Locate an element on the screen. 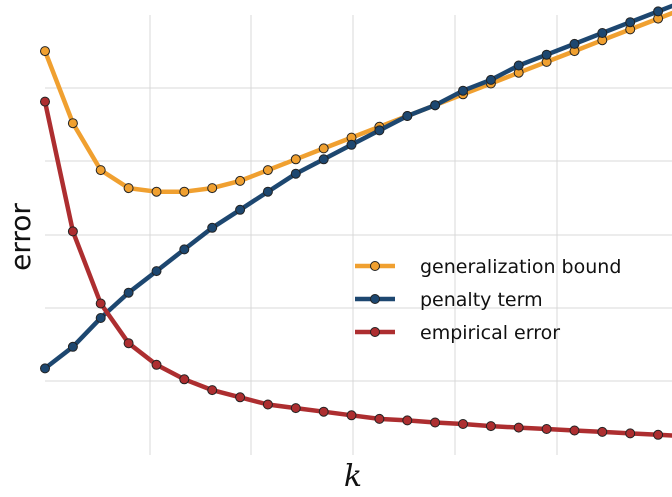 Image resolution: width=672 pixels, height=497 pixels. legend-item-penalty-term: penalty term is located at coordinates (449, 300).